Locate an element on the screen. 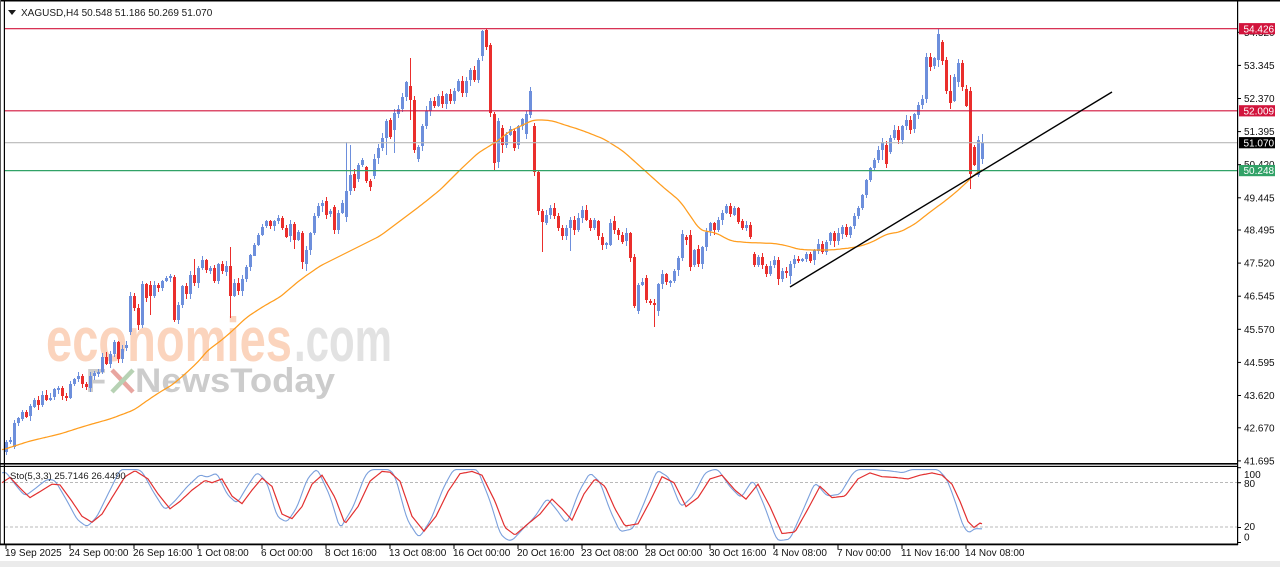 The width and height of the screenshot is (1280, 572). svg-text: 46.545 is located at coordinates (1259, 297).